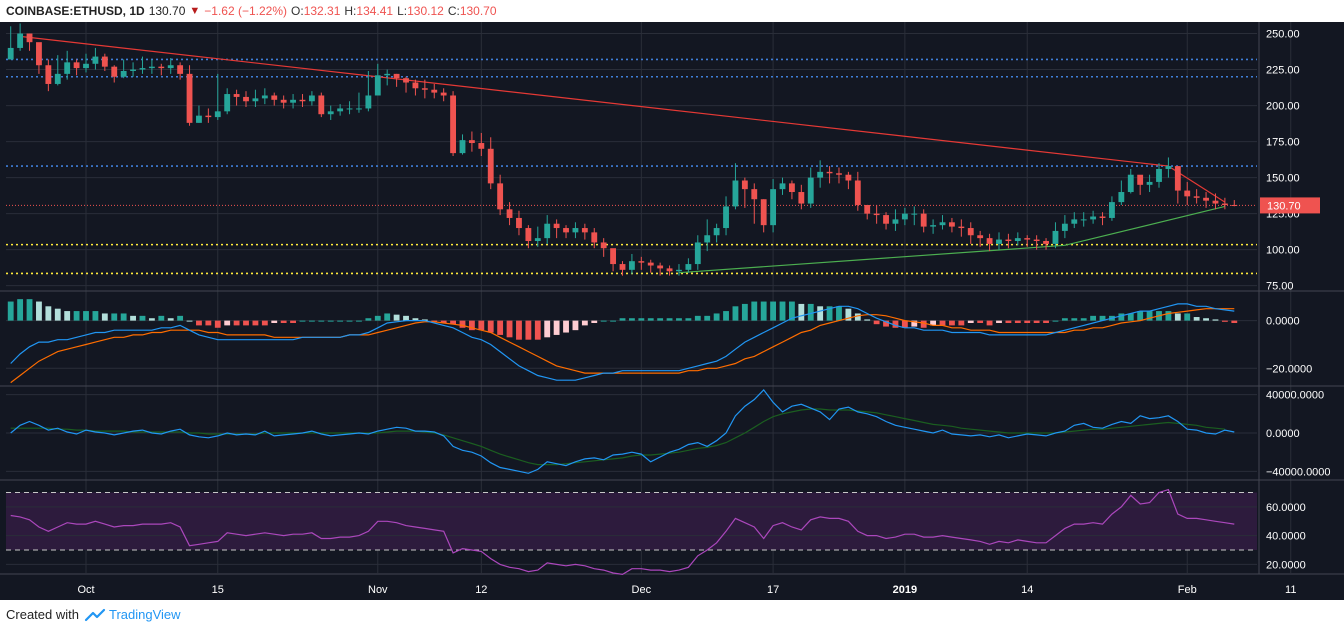 The width and height of the screenshot is (1344, 629). What do you see at coordinates (617, 437) in the screenshot?
I see `osc-signal-line` at bounding box center [617, 437].